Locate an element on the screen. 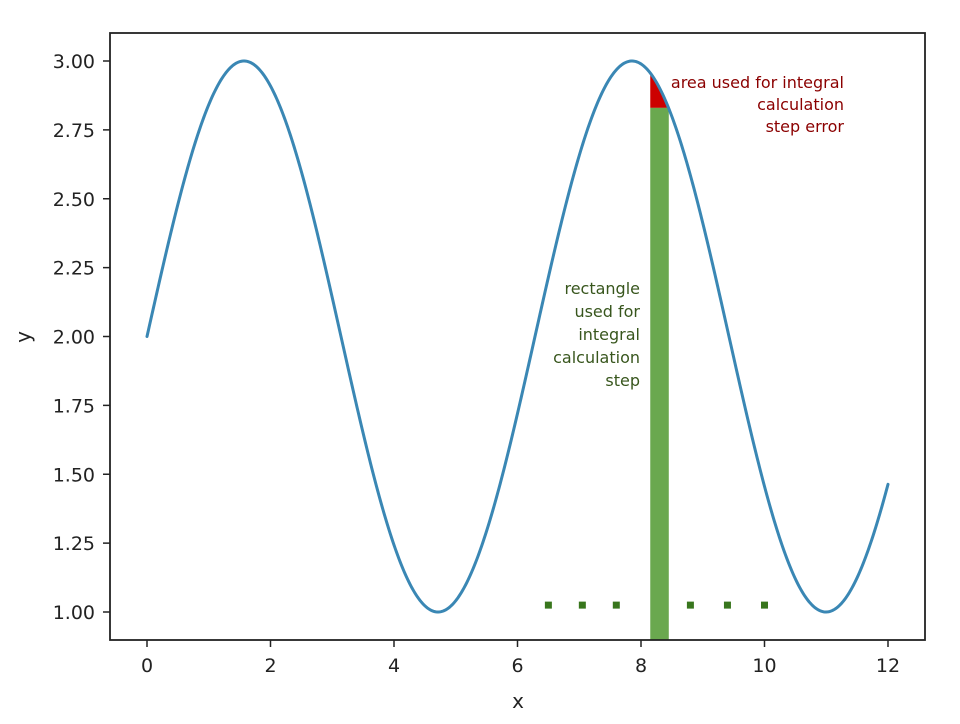 This screenshot has width=960, height=724. x-axis-label: x is located at coordinates (518, 701).